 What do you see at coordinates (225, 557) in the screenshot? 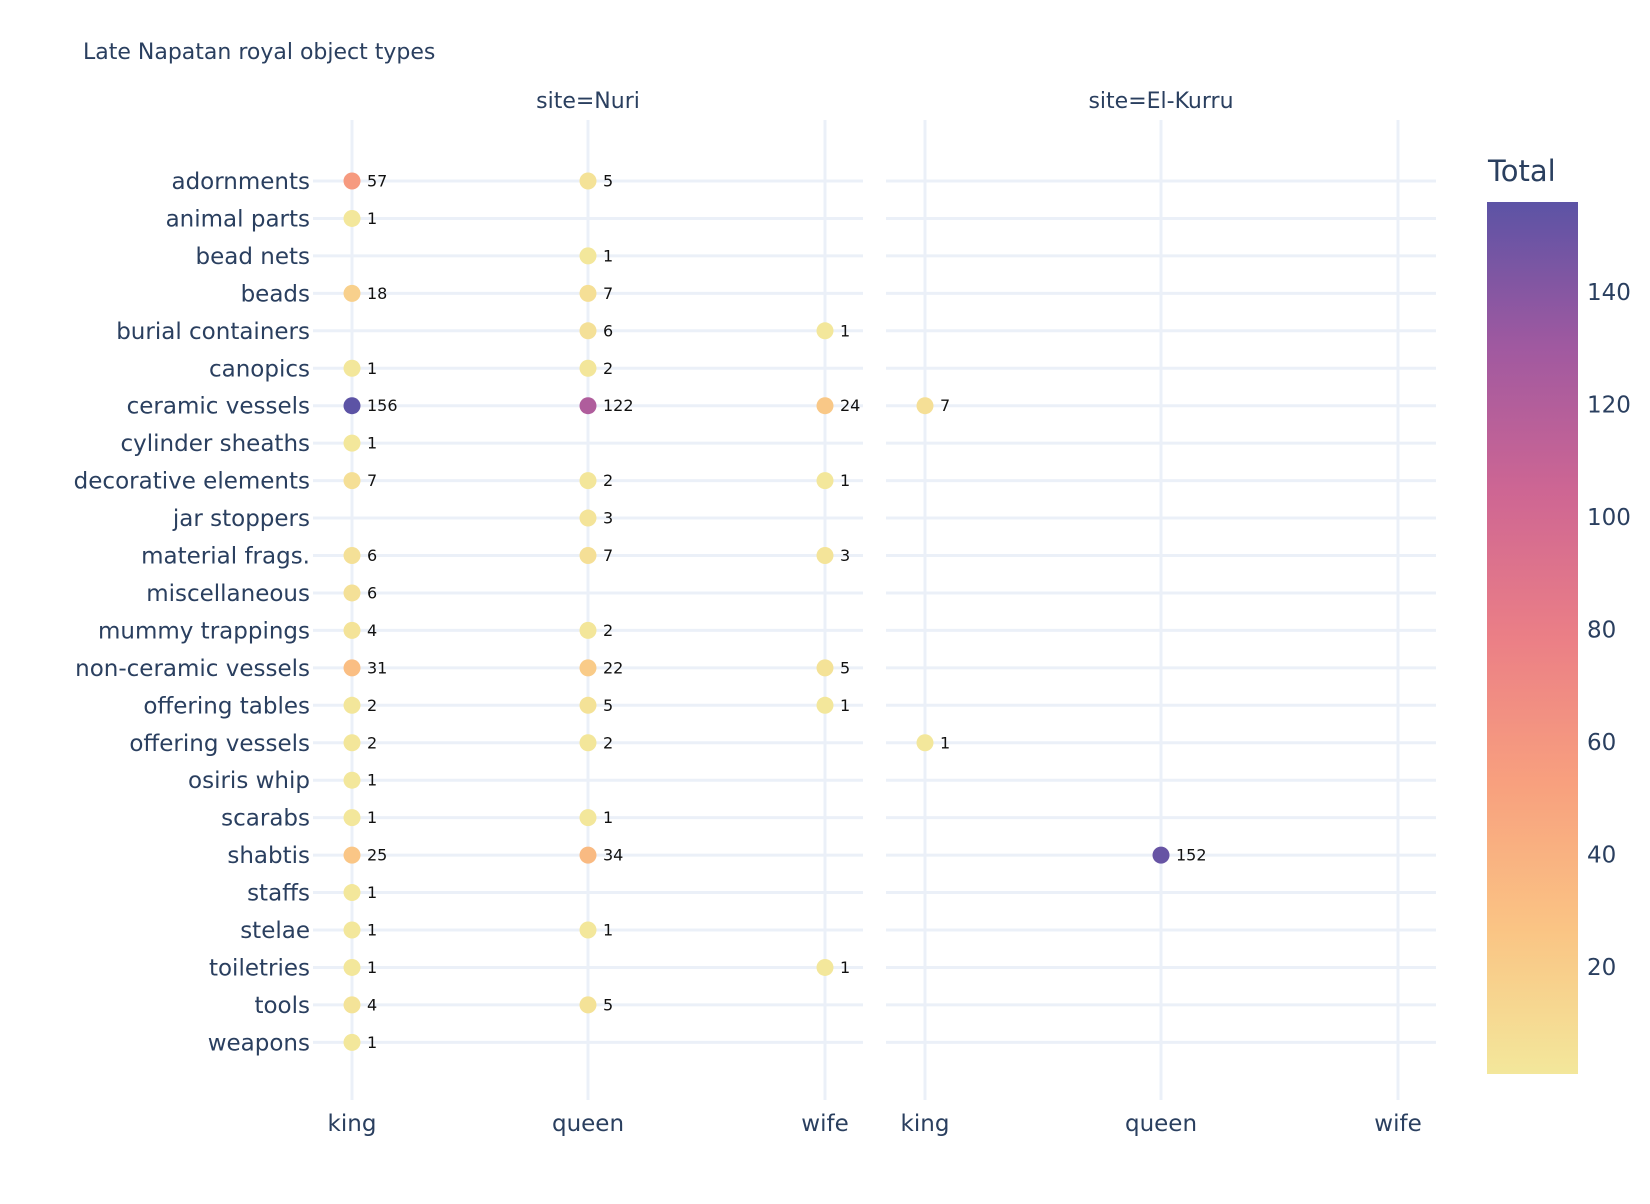
I see `y-tick-label: material frags.` at bounding box center [225, 557].